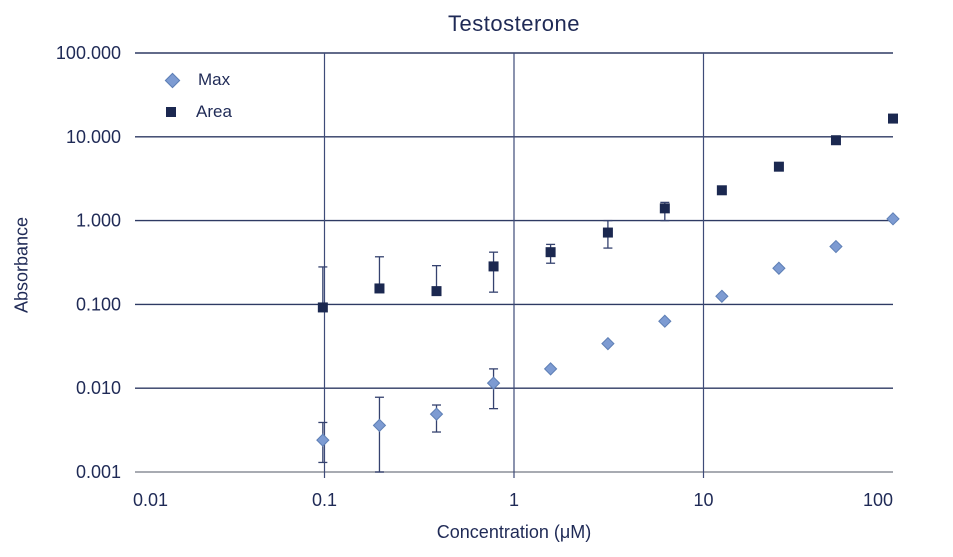 This screenshot has height=557, width=953. What do you see at coordinates (214, 111) in the screenshot?
I see `legend-label-area: Area` at bounding box center [214, 111].